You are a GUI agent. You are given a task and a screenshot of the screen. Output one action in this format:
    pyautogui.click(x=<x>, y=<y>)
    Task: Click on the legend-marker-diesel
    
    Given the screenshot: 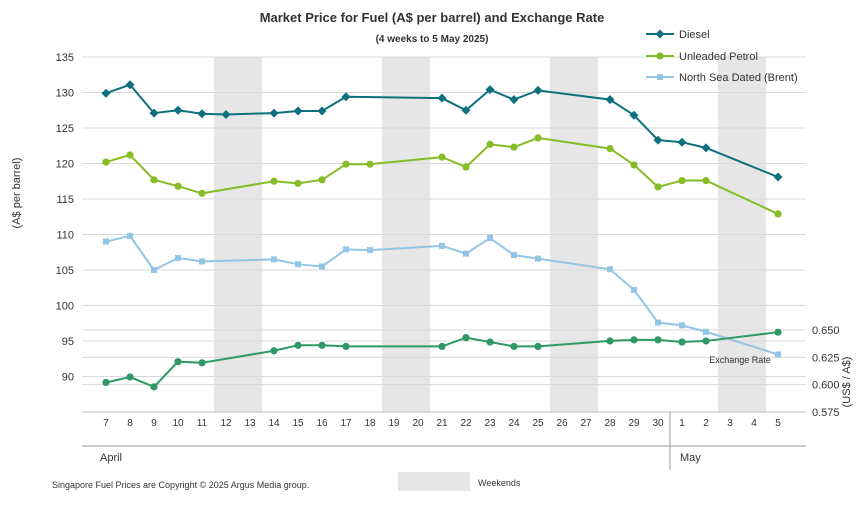 What is the action you would take?
    pyautogui.click(x=660, y=34)
    